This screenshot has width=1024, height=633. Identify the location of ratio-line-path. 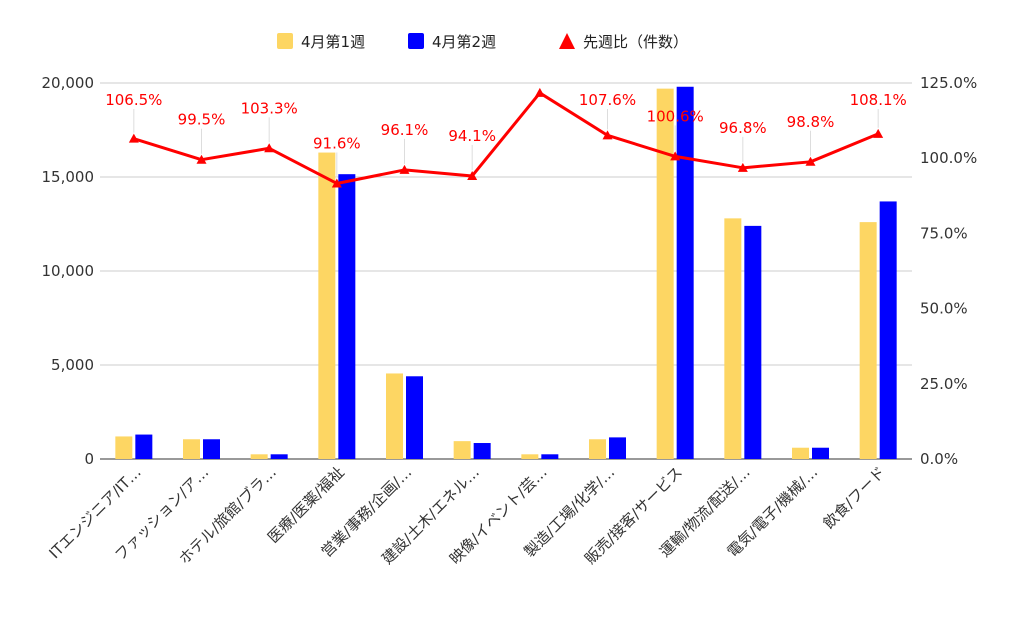
(506, 138).